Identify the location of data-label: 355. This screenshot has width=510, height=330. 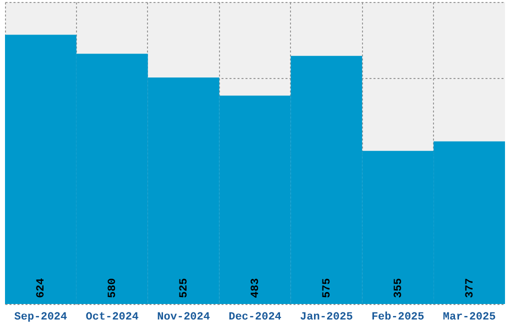
(398, 288).